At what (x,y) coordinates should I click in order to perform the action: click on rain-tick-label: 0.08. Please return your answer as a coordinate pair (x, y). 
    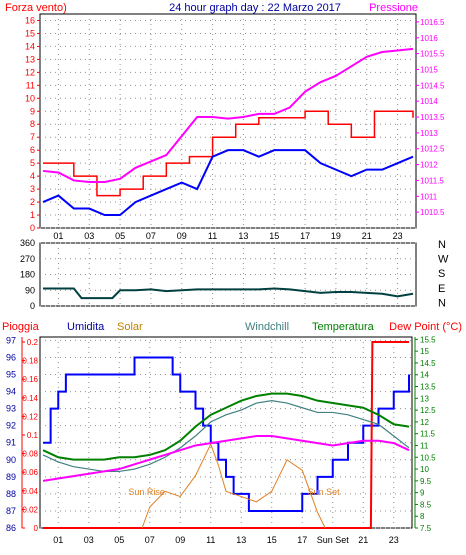
    Looking at the image, I should click on (30, 454).